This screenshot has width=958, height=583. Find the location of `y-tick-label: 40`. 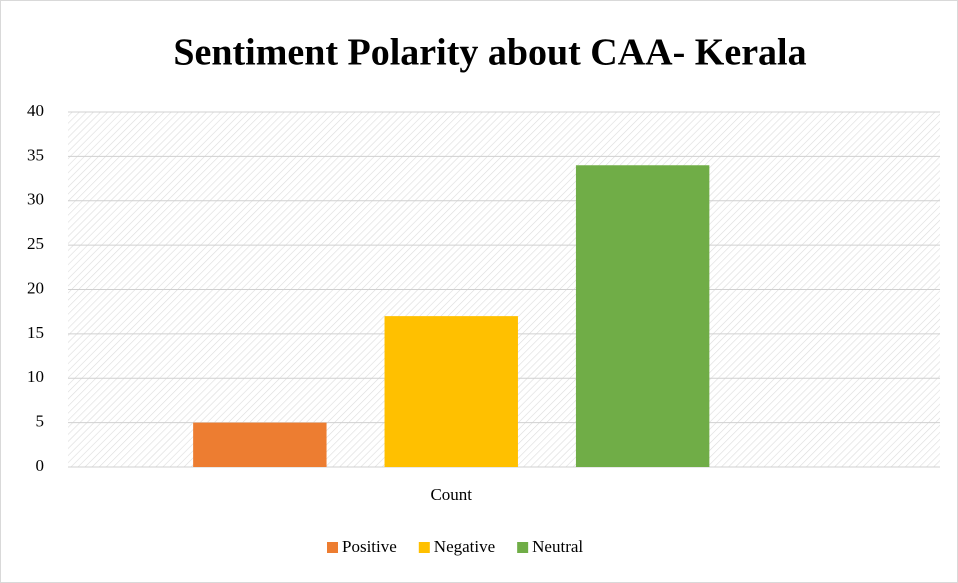

y-tick-label: 40 is located at coordinates (35, 110).